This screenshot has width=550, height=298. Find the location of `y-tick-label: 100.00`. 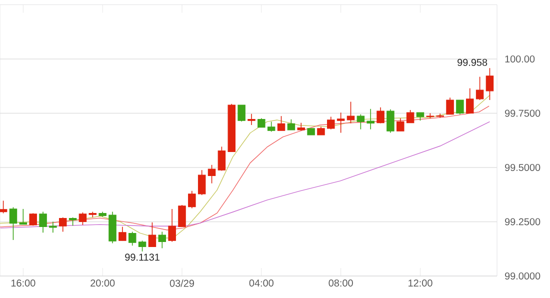

y-tick-label: 100.00 is located at coordinates (520, 59).